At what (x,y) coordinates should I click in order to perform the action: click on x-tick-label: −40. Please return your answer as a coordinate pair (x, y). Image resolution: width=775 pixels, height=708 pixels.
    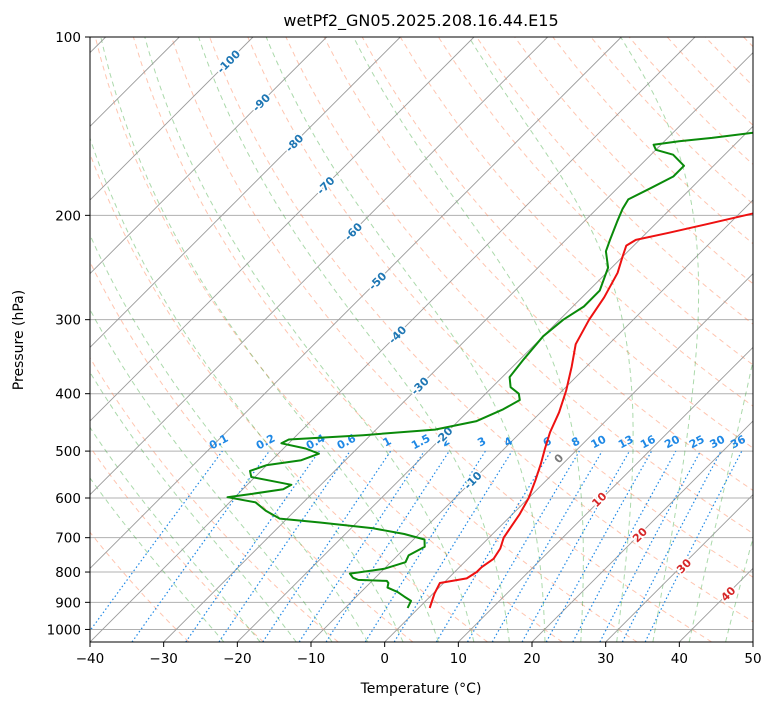
    Looking at the image, I should click on (90, 659).